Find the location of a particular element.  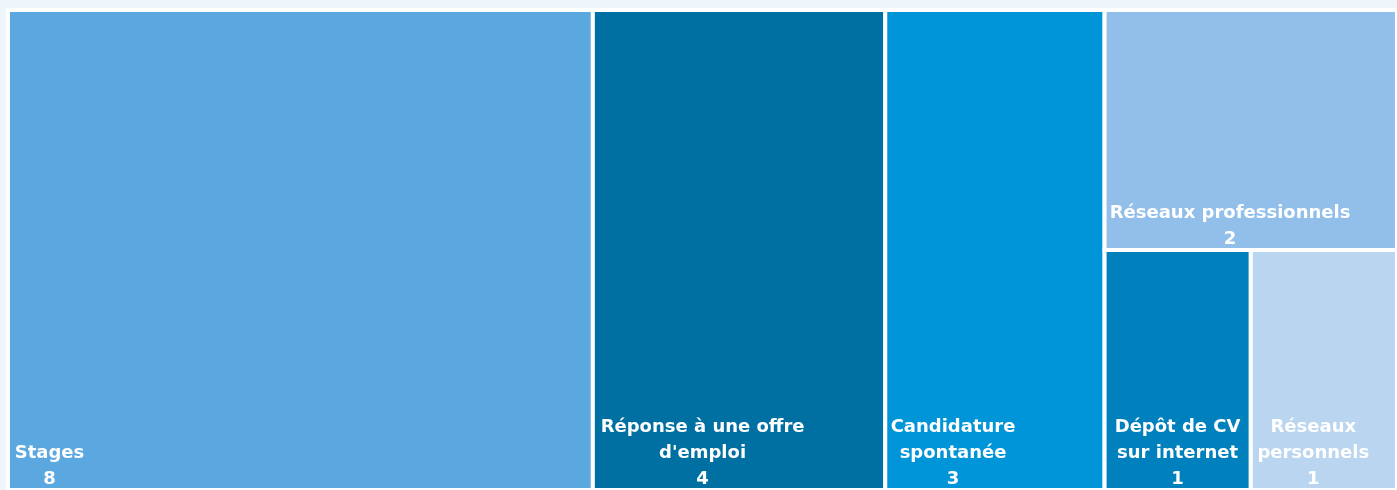

category-label: Candidature spontanée is located at coordinates (953, 438).